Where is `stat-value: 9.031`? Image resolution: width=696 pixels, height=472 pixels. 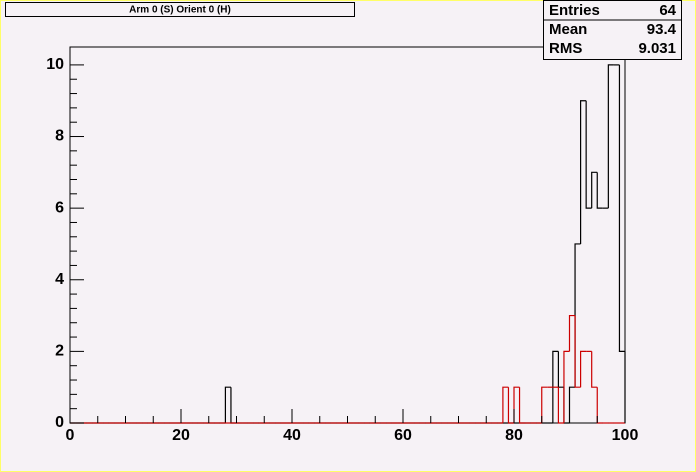
stat-value: 9.031 is located at coordinates (657, 48).